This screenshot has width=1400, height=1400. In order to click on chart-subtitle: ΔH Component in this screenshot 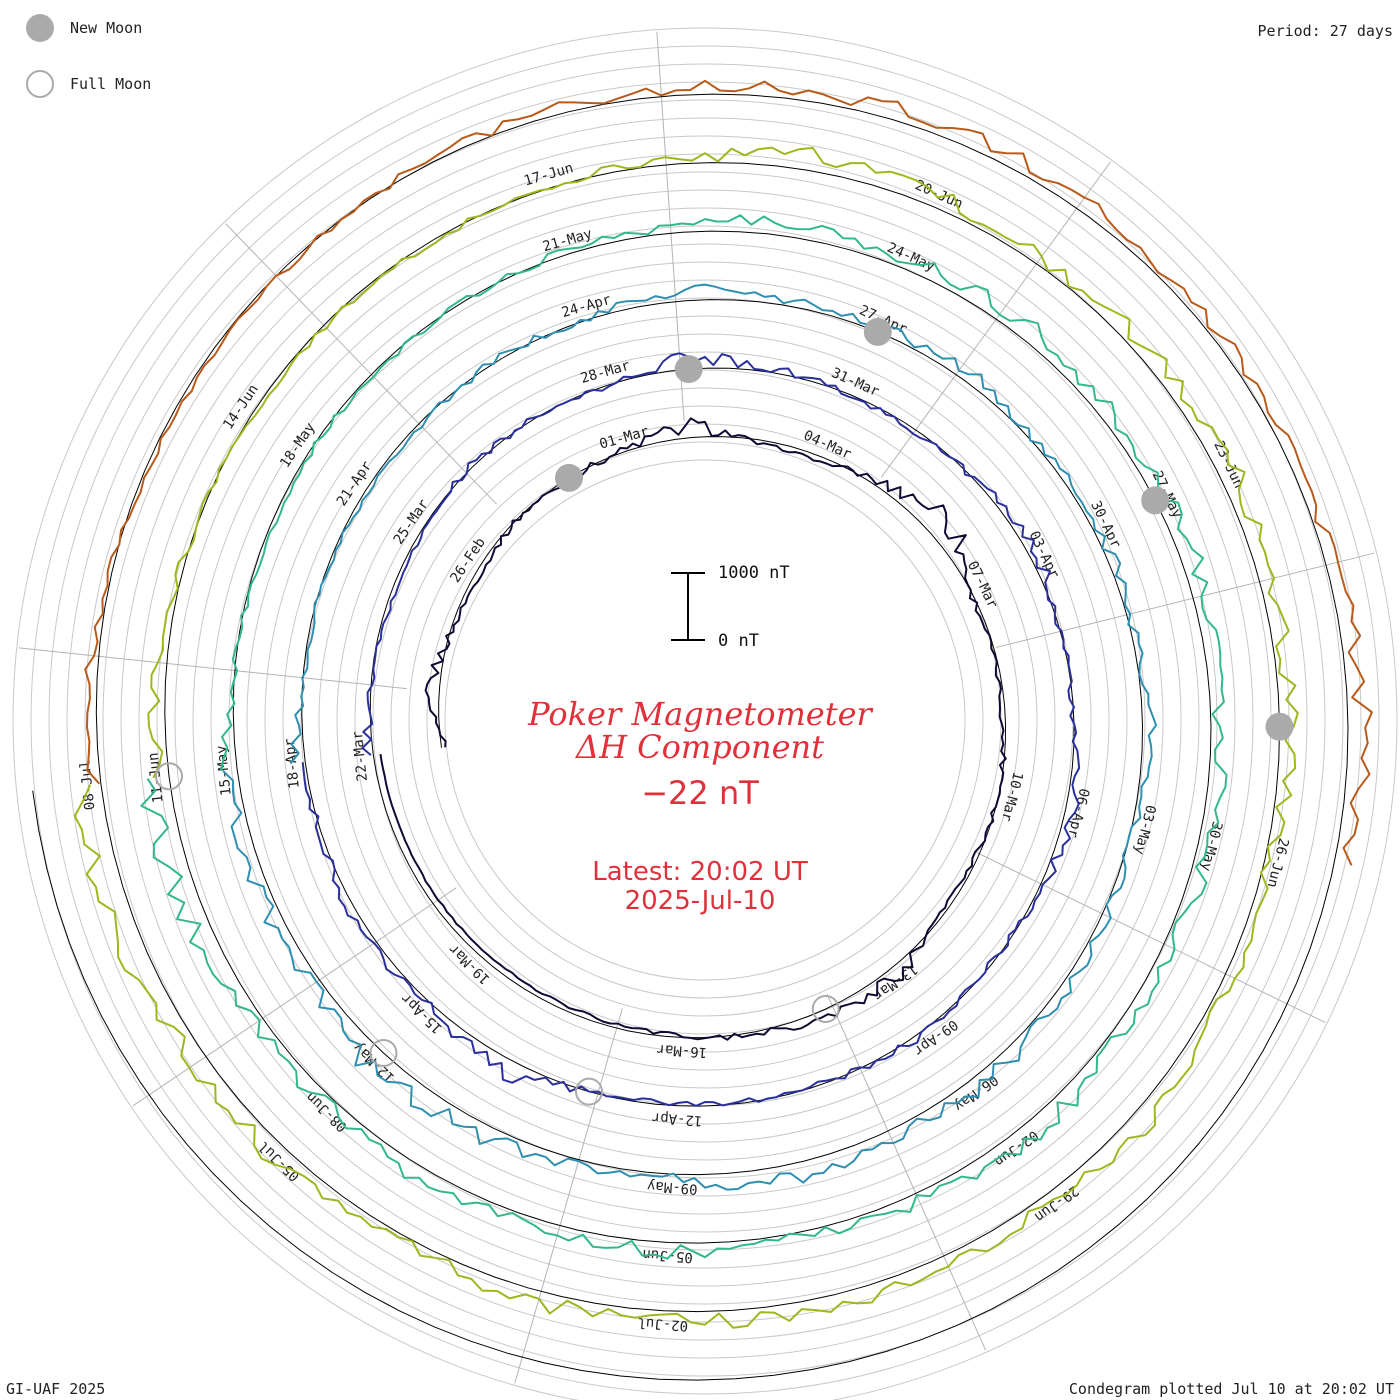, I will do `click(700, 747)`.